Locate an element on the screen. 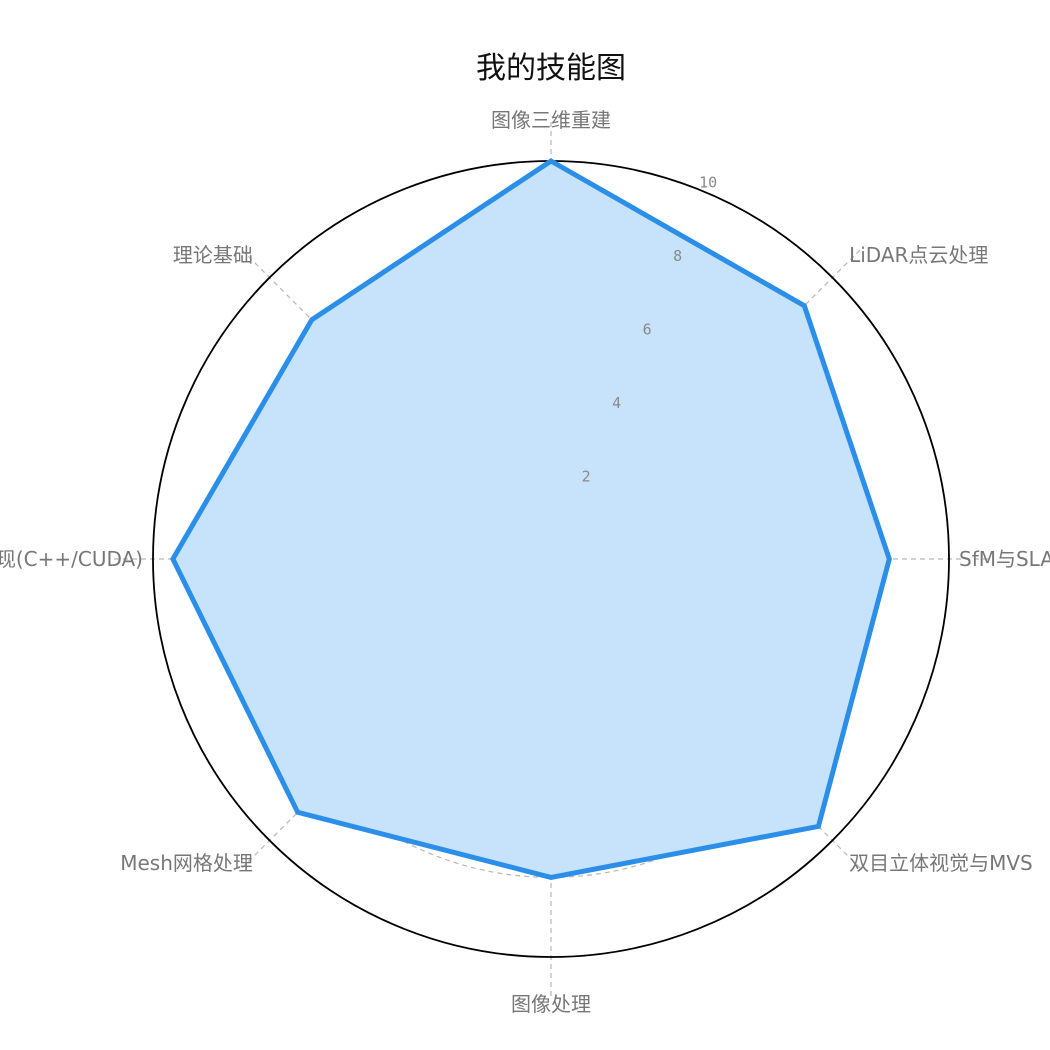 Image resolution: width=1050 pixels, height=1050 pixels. r-tick-label: 10 is located at coordinates (708, 182).